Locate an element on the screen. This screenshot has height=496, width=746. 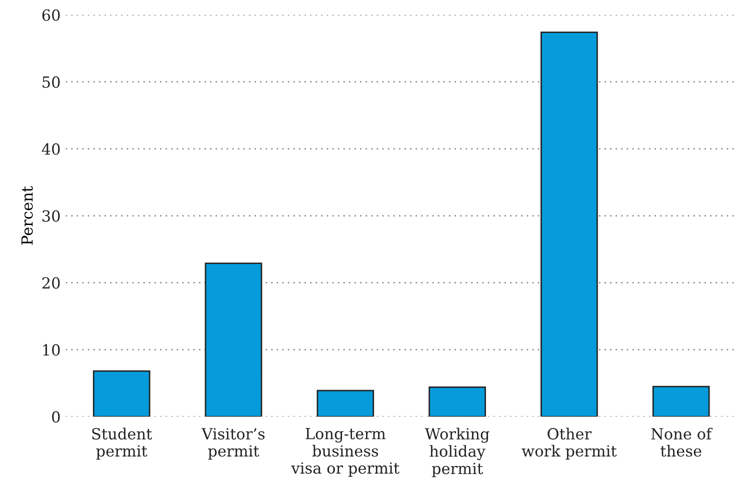
x-tick-label: None of these is located at coordinates (682, 442).